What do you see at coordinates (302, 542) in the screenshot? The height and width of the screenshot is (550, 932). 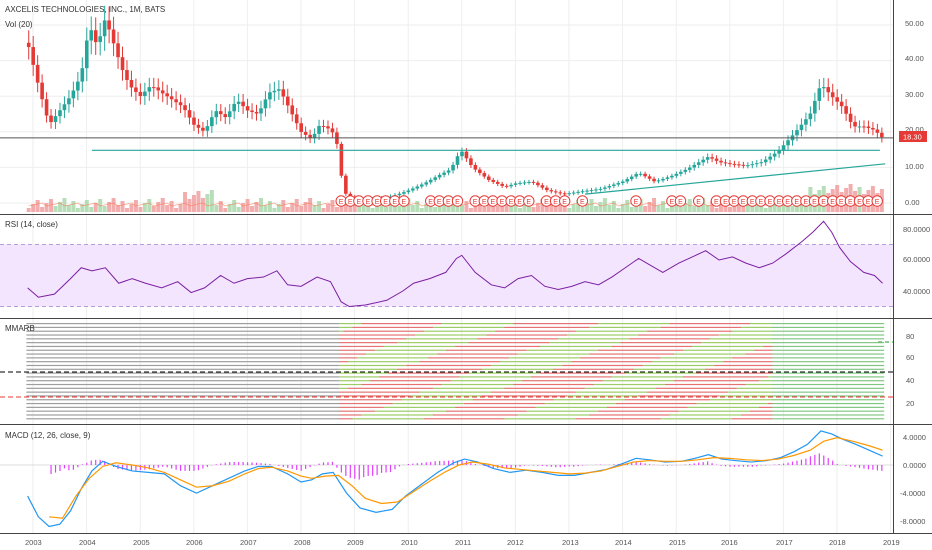 I see `year-label: 2008` at bounding box center [302, 542].